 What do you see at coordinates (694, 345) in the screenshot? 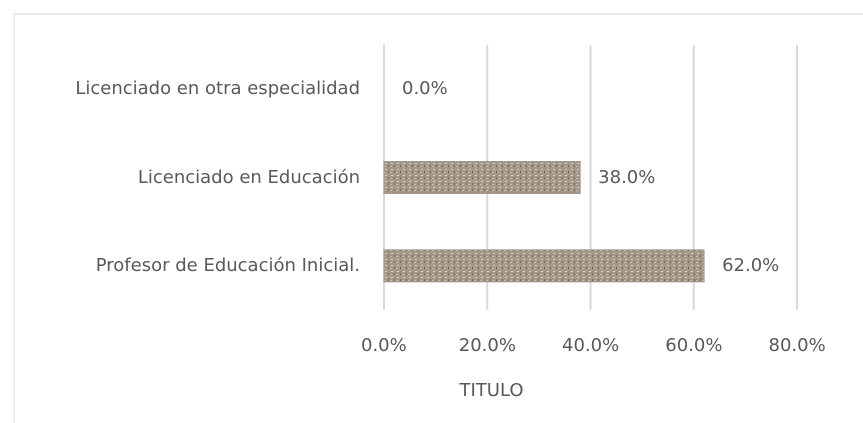
I see `x-tick-label: 60.0%` at bounding box center [694, 345].